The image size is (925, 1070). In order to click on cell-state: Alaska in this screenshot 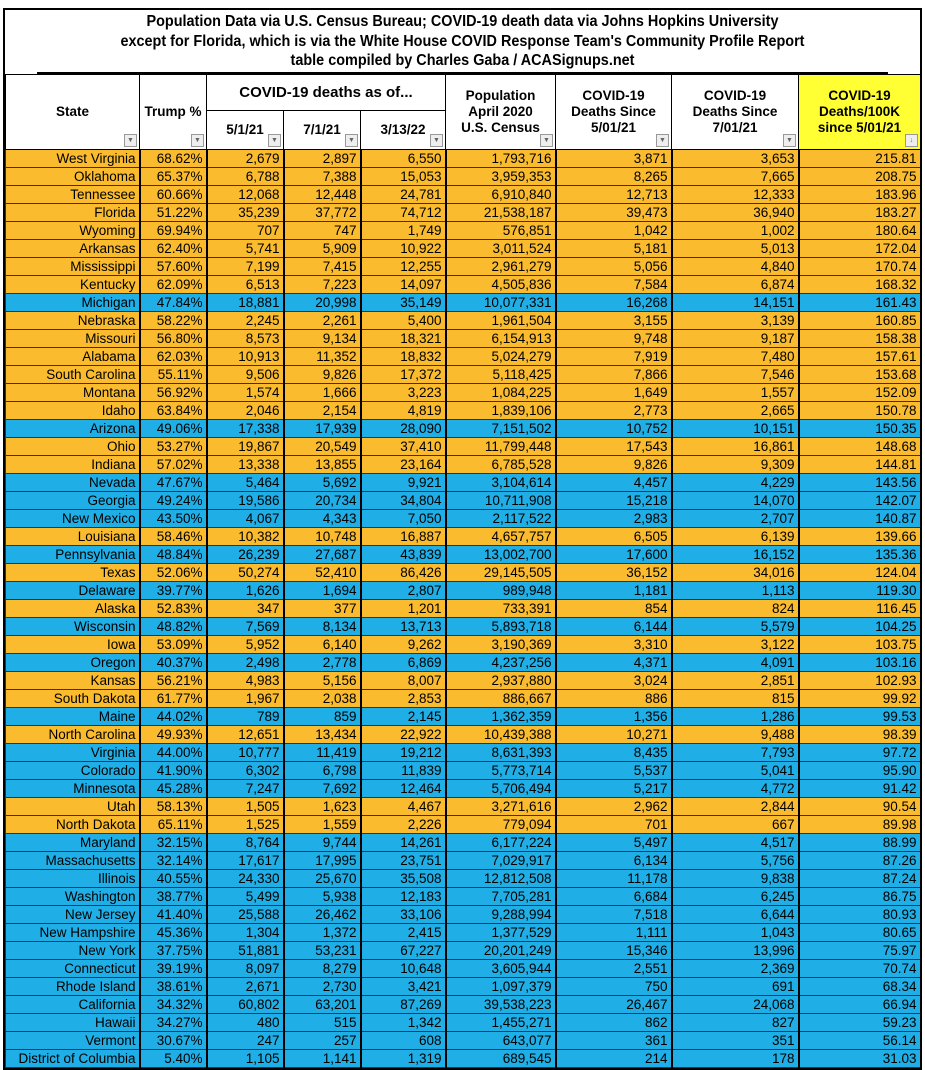, I will do `click(73, 608)`.